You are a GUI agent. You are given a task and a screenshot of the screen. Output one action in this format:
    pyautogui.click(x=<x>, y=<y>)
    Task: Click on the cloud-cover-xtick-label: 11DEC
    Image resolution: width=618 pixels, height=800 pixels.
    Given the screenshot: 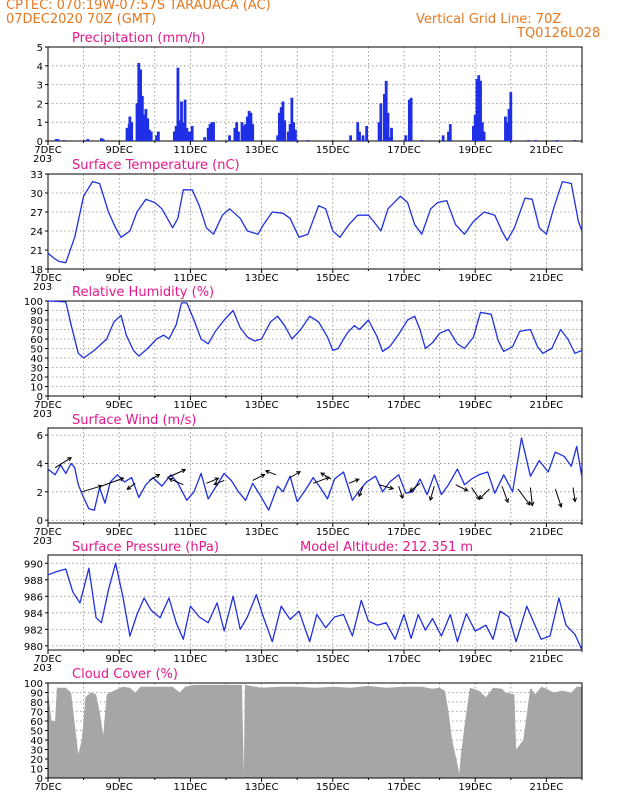 What is the action you would take?
    pyautogui.click(x=191, y=787)
    